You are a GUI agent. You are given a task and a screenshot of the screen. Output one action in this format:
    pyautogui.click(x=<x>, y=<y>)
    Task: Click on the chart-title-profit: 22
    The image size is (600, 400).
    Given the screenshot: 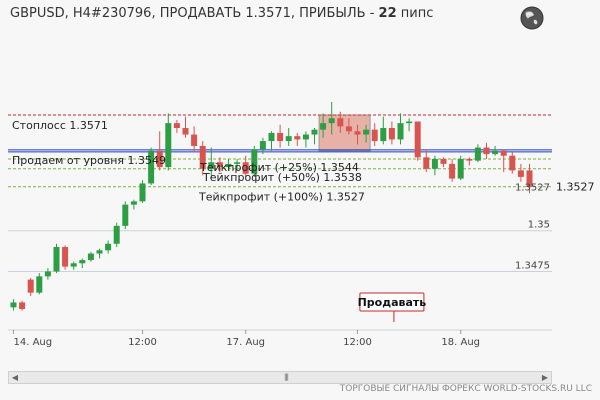 What is the action you would take?
    pyautogui.click(x=387, y=13)
    